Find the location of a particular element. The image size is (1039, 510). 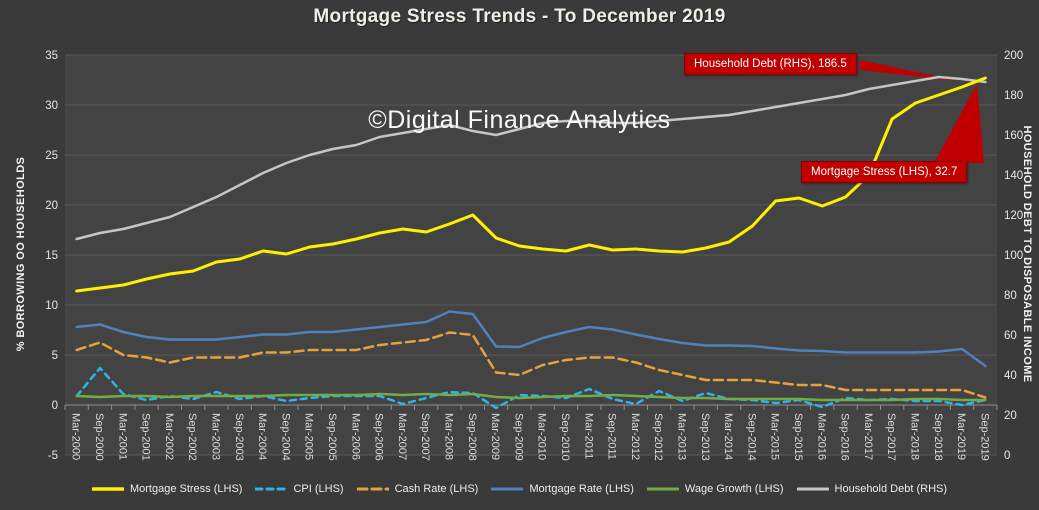

x-tick-label: Sep-2000 is located at coordinates (99, 437).